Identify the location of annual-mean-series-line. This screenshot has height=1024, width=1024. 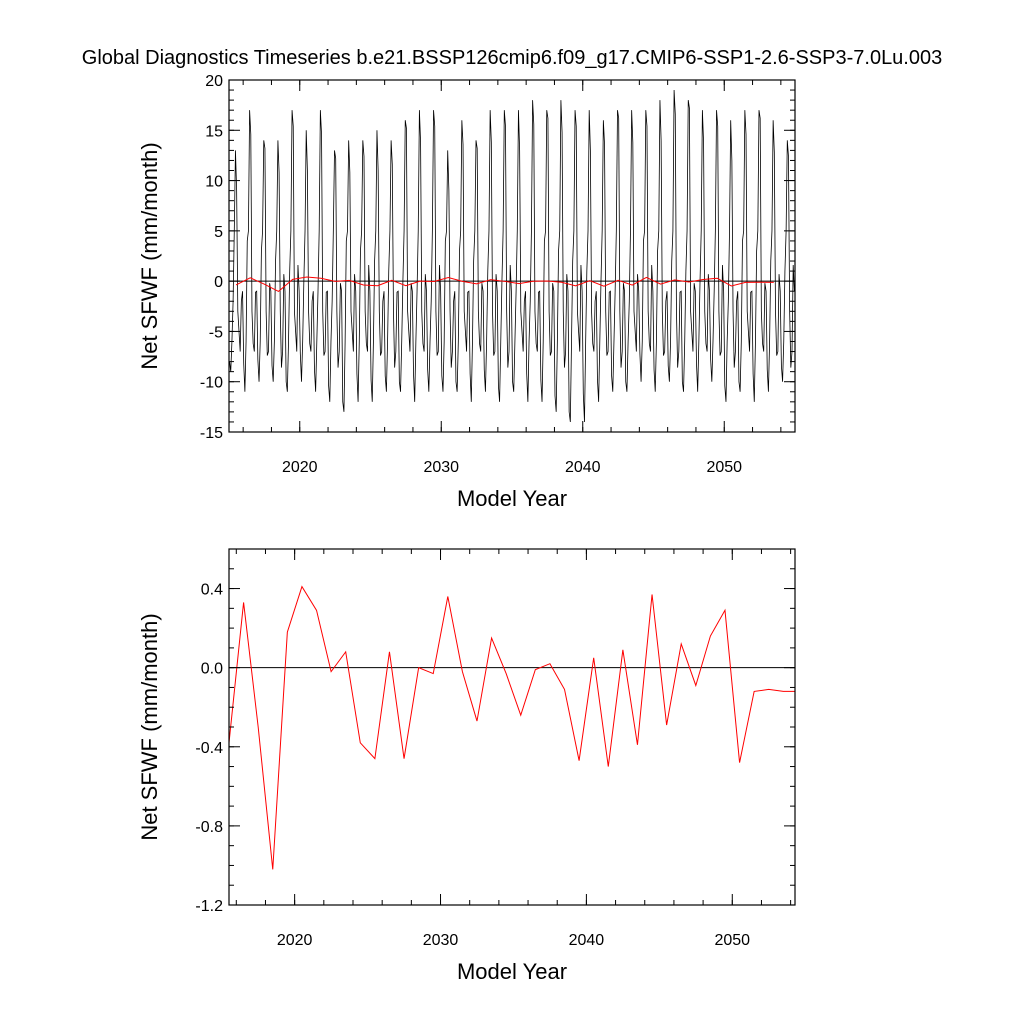
(504, 284).